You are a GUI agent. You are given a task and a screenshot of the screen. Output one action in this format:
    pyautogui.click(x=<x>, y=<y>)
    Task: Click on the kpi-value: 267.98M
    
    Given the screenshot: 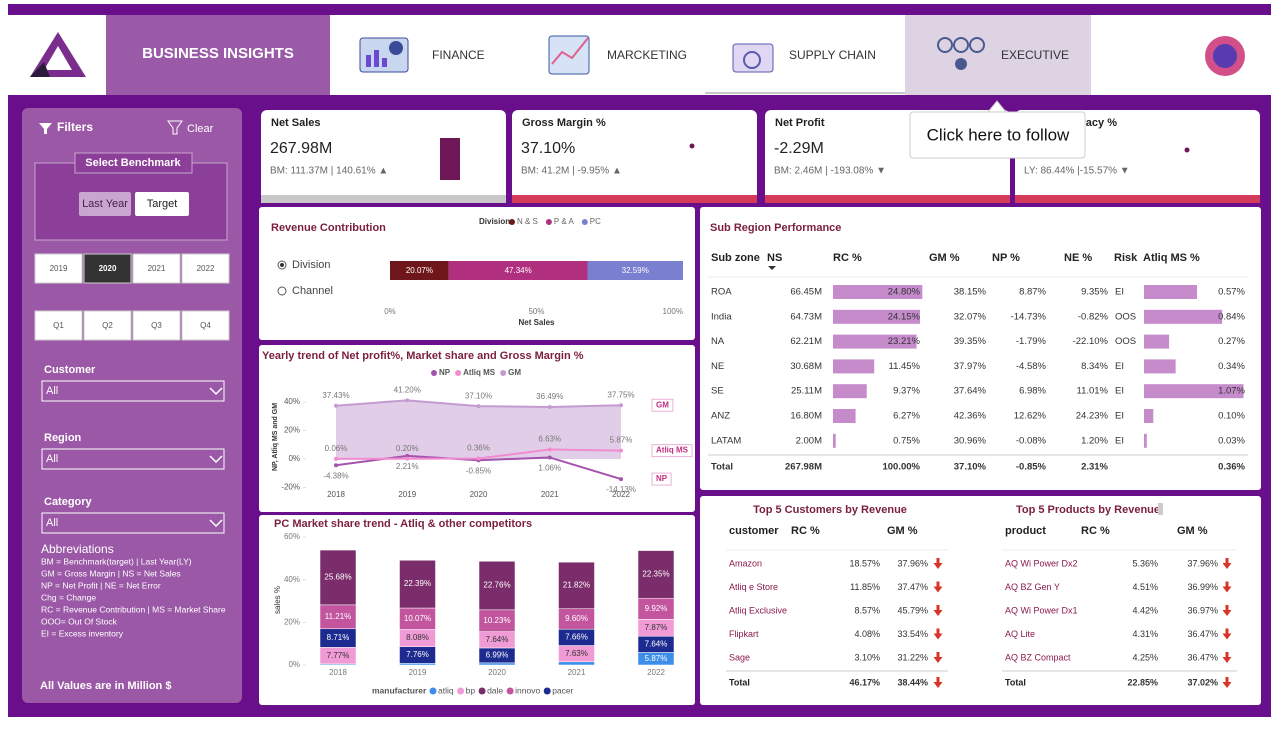 What is the action you would take?
    pyautogui.click(x=301, y=148)
    